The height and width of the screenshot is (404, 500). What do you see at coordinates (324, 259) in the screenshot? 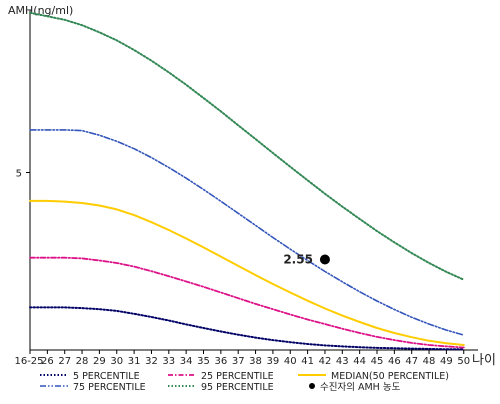
I see `patient-amh-marker` at bounding box center [324, 259].